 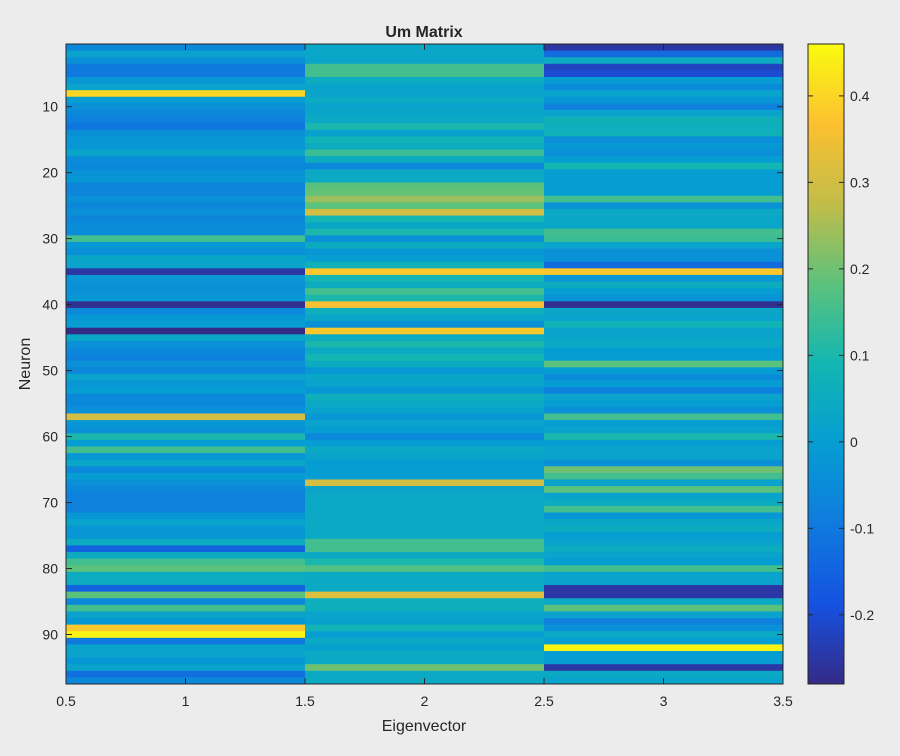 What do you see at coordinates (544, 701) in the screenshot?
I see `x-tick-label: 2.5` at bounding box center [544, 701].